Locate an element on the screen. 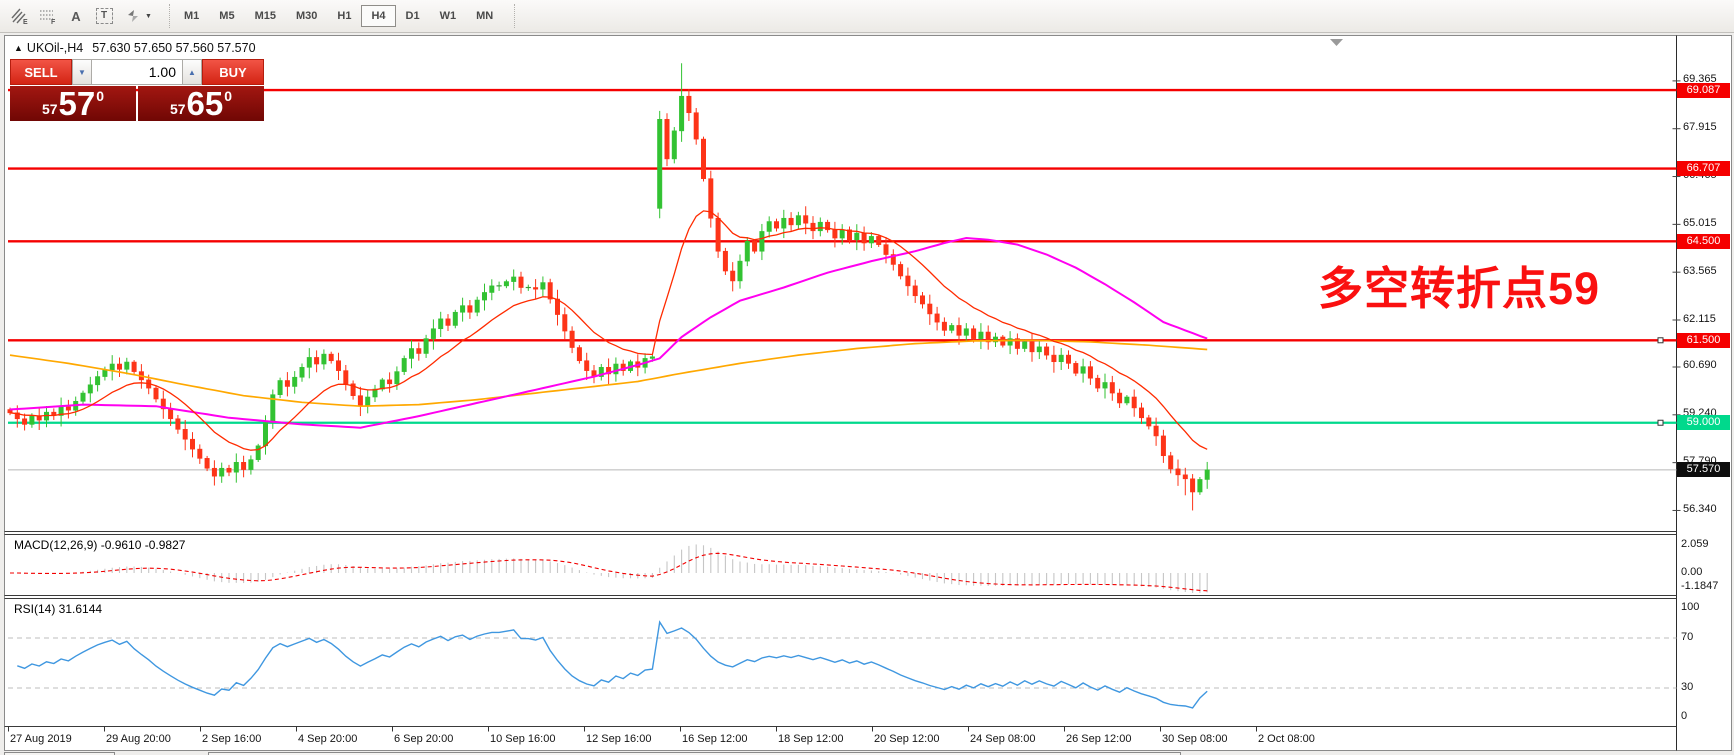 This screenshot has height=755, width=1734. rsi-axis-70: 70 is located at coordinates (1687, 637).